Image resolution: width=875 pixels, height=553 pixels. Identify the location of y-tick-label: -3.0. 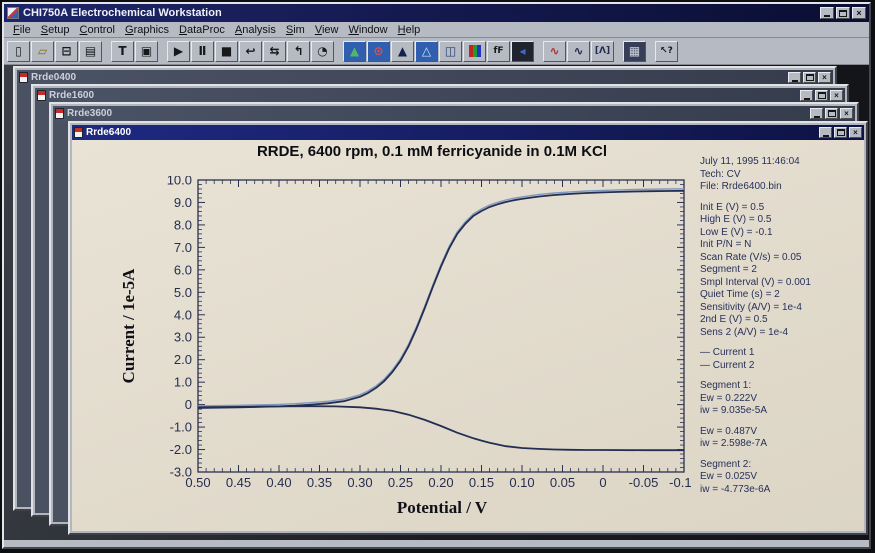
(181, 472).